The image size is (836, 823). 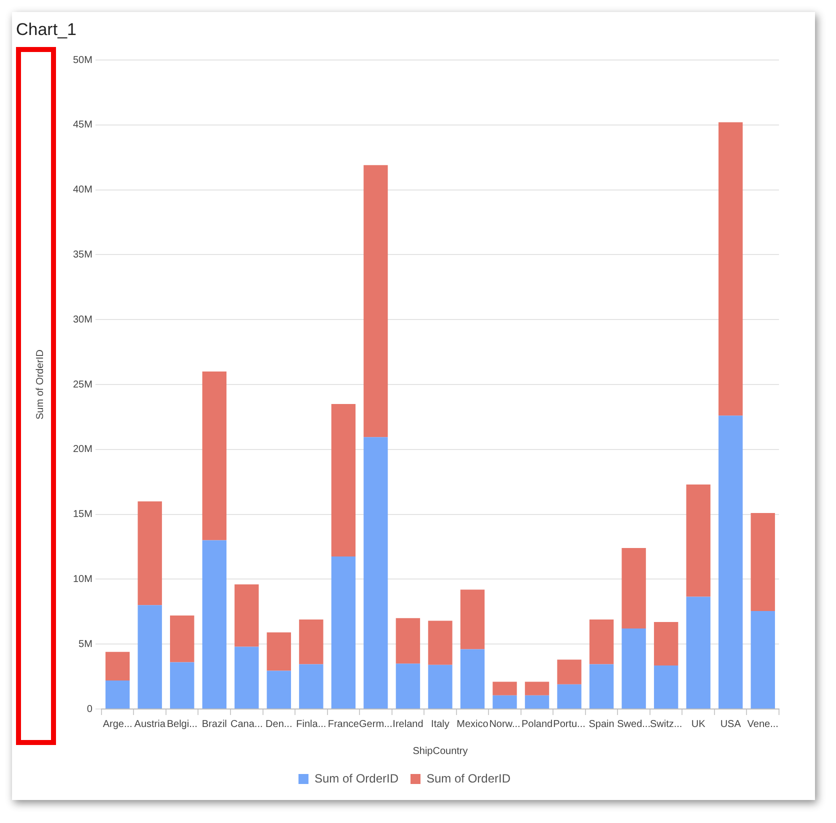 What do you see at coordinates (89, 709) in the screenshot?
I see `y-tick-label: 0` at bounding box center [89, 709].